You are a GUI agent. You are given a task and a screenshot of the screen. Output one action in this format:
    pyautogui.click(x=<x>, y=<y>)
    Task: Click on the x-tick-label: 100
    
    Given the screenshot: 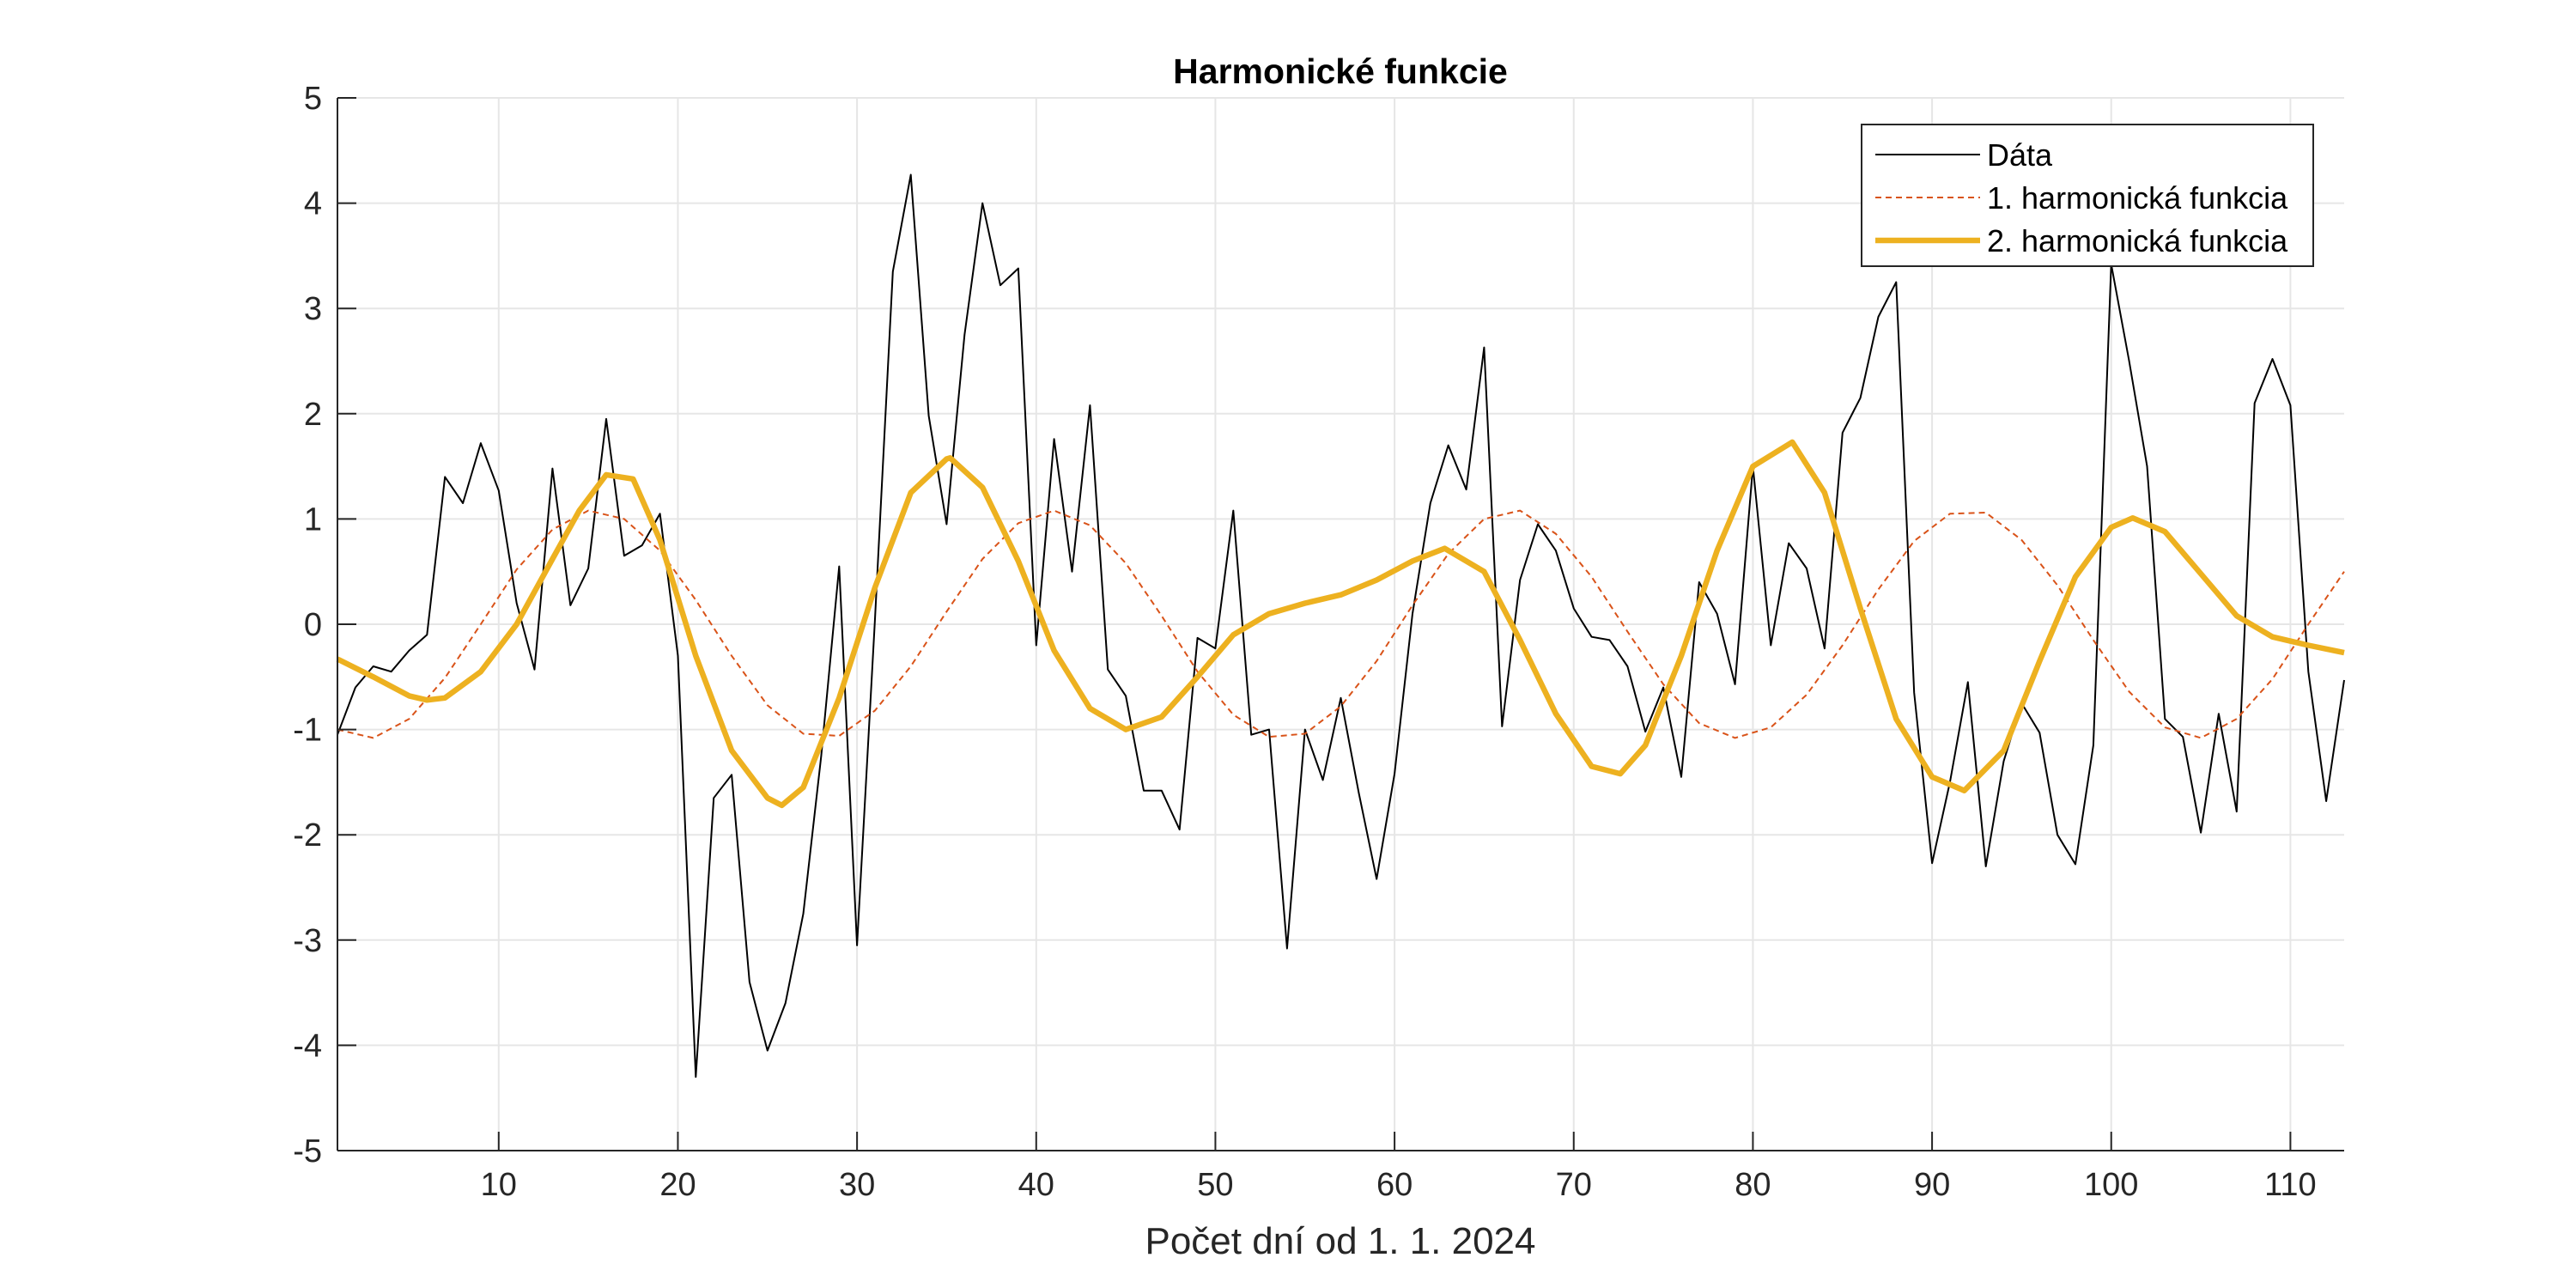 What is the action you would take?
    pyautogui.click(x=2111, y=1185)
    